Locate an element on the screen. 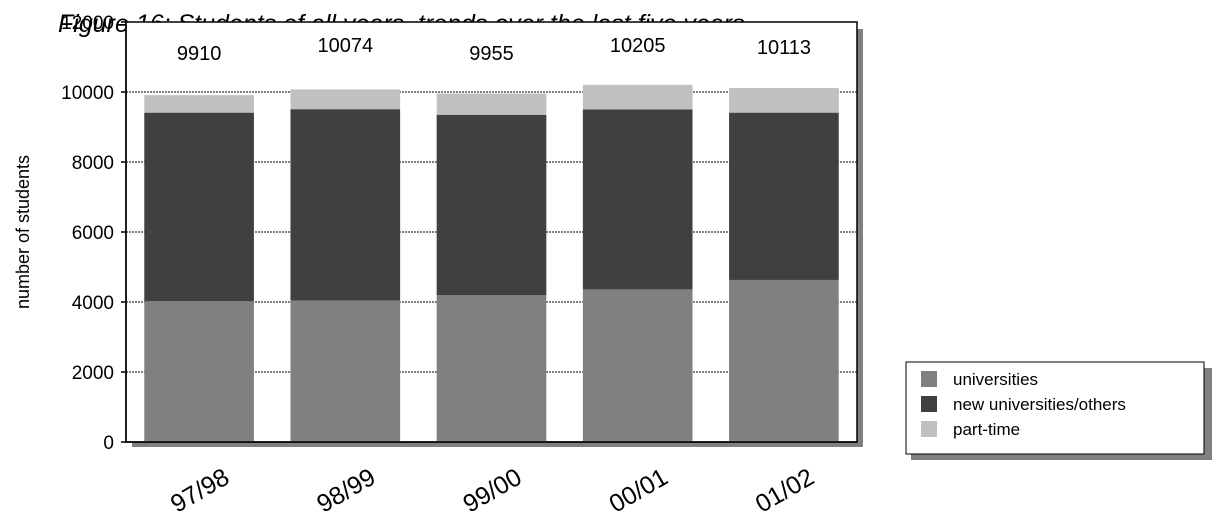  legend-label: universities is located at coordinates (995, 379).